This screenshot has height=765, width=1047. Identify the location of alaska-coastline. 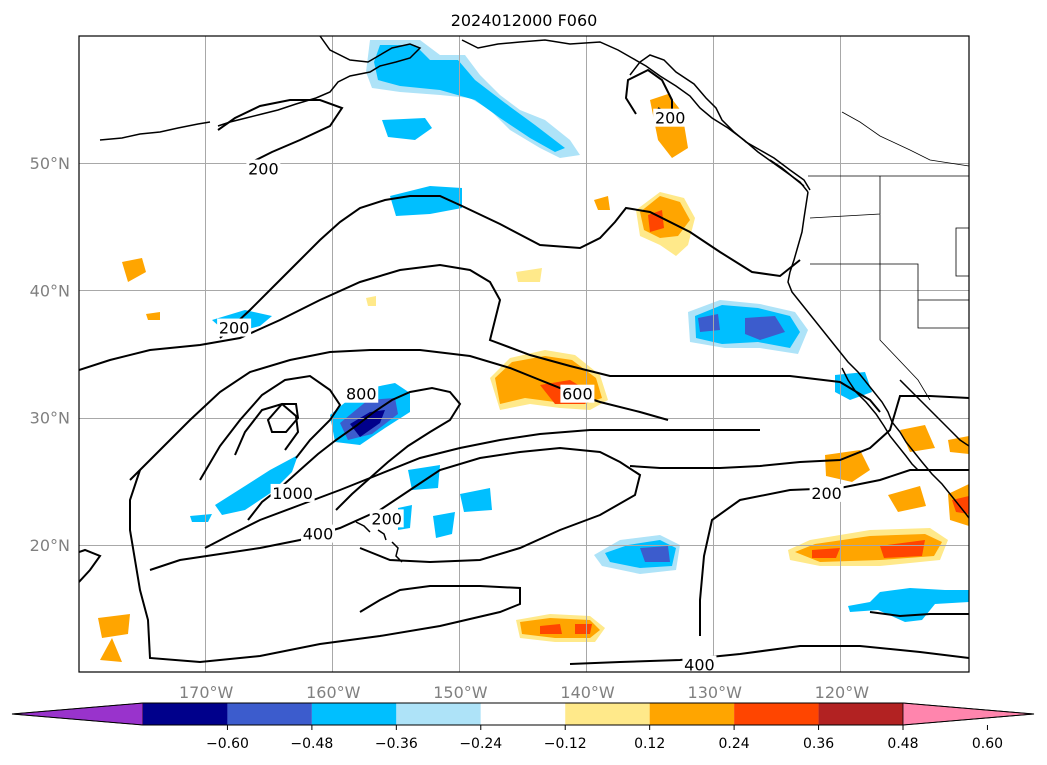
(319, 81).